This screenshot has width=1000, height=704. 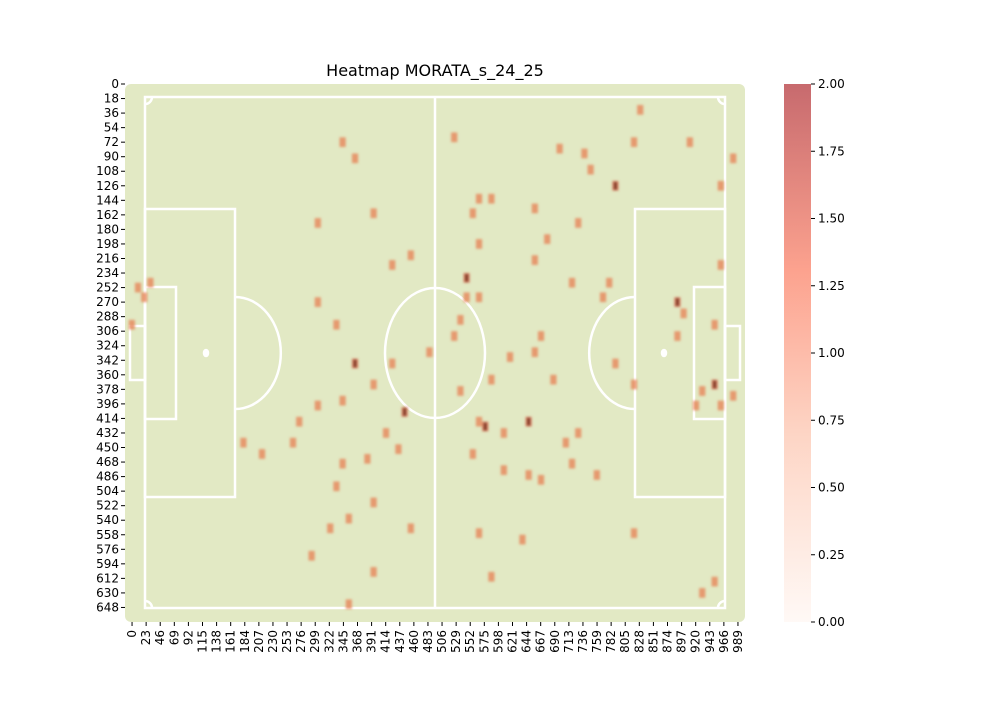 What do you see at coordinates (831, 84) in the screenshot?
I see `colorbar-tick-label: 2.00` at bounding box center [831, 84].